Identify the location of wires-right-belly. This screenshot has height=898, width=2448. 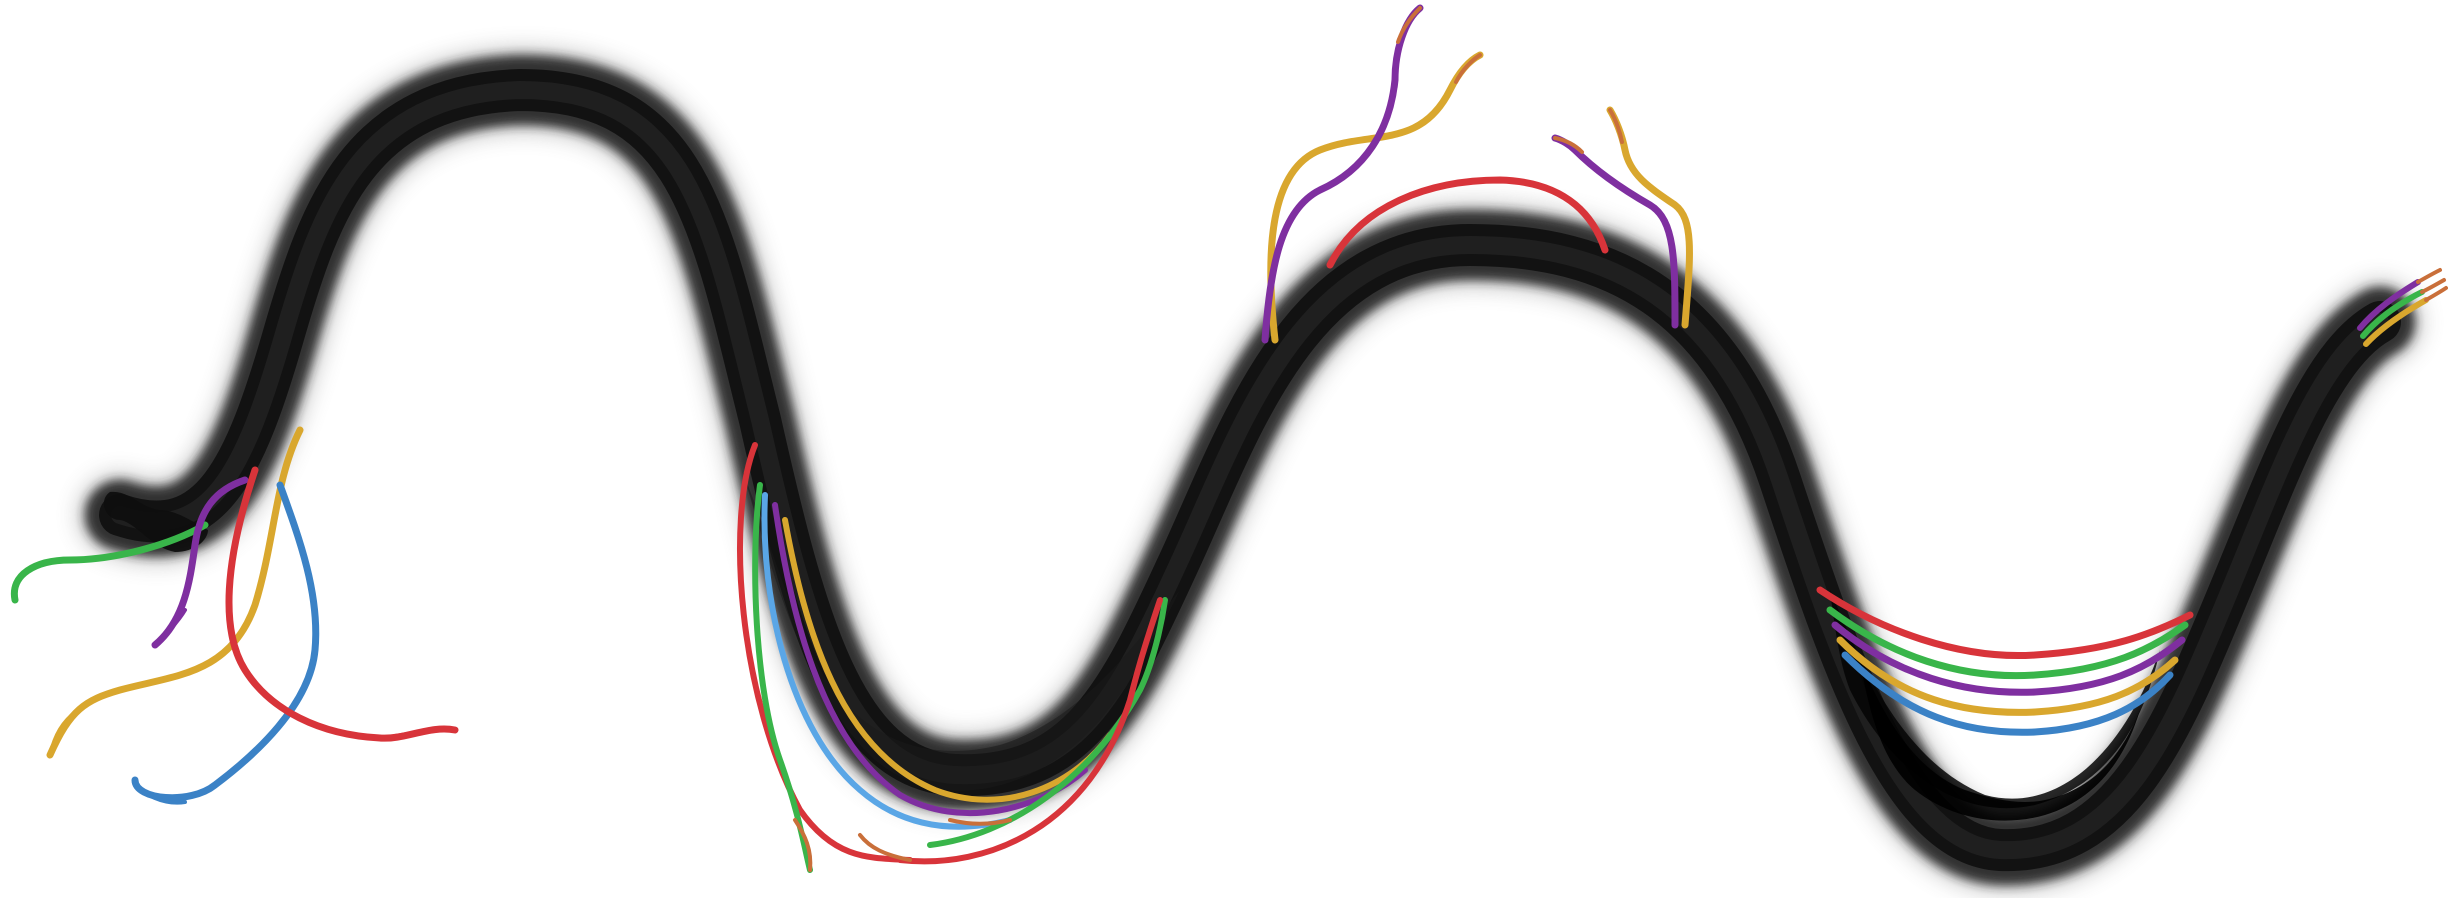
(2005, 661).